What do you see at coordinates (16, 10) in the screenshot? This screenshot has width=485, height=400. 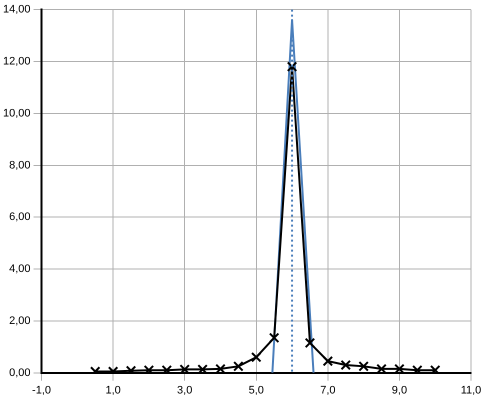 I see `y-tick-label: 14,00` at bounding box center [16, 10].